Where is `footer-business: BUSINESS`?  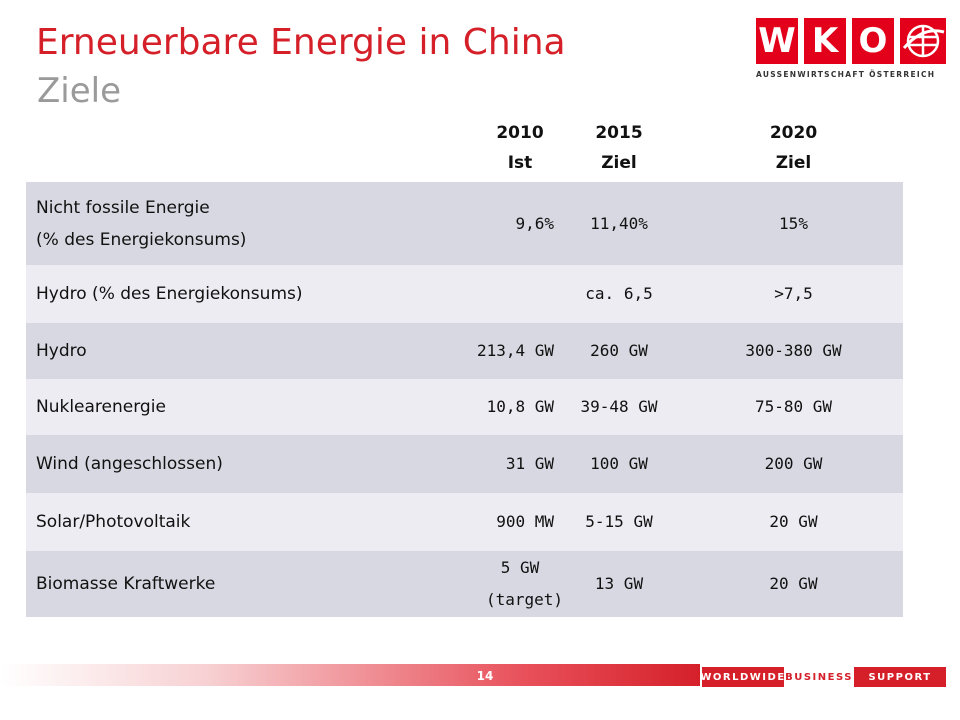
footer-business: BUSINESS is located at coordinates (818, 677).